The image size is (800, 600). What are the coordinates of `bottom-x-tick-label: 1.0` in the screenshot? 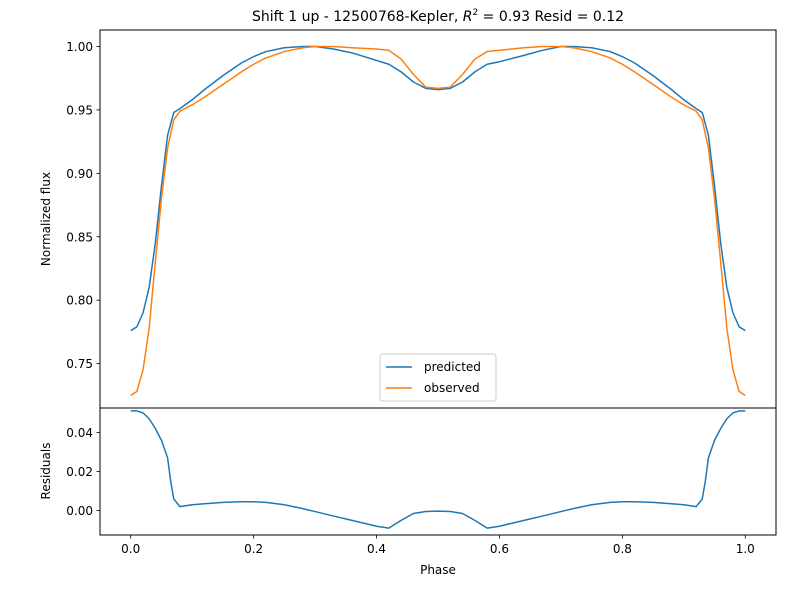 It's located at (745, 549).